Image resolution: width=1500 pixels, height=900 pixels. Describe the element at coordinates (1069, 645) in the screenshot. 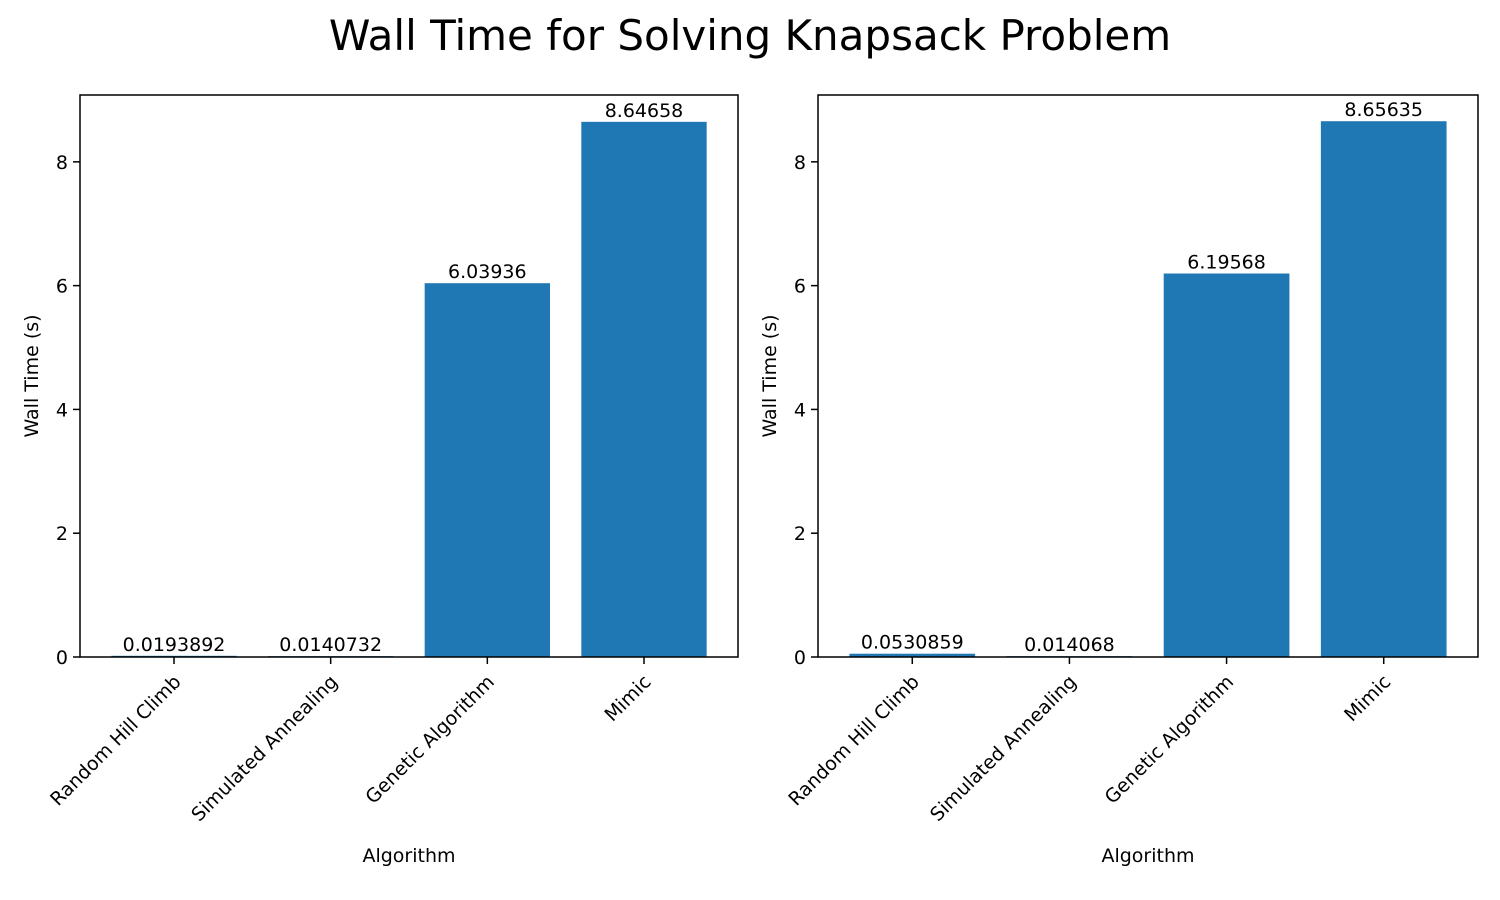

I see `data-label-2: 0.014068` at that location.